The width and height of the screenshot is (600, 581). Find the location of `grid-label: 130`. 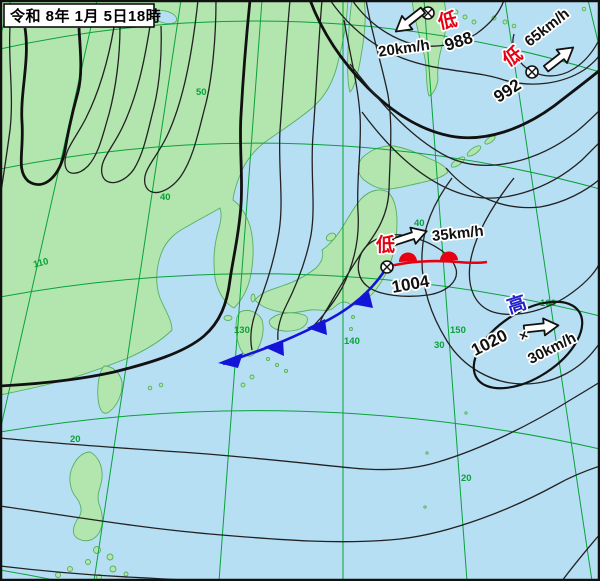

grid-label: 130 is located at coordinates (242, 330).